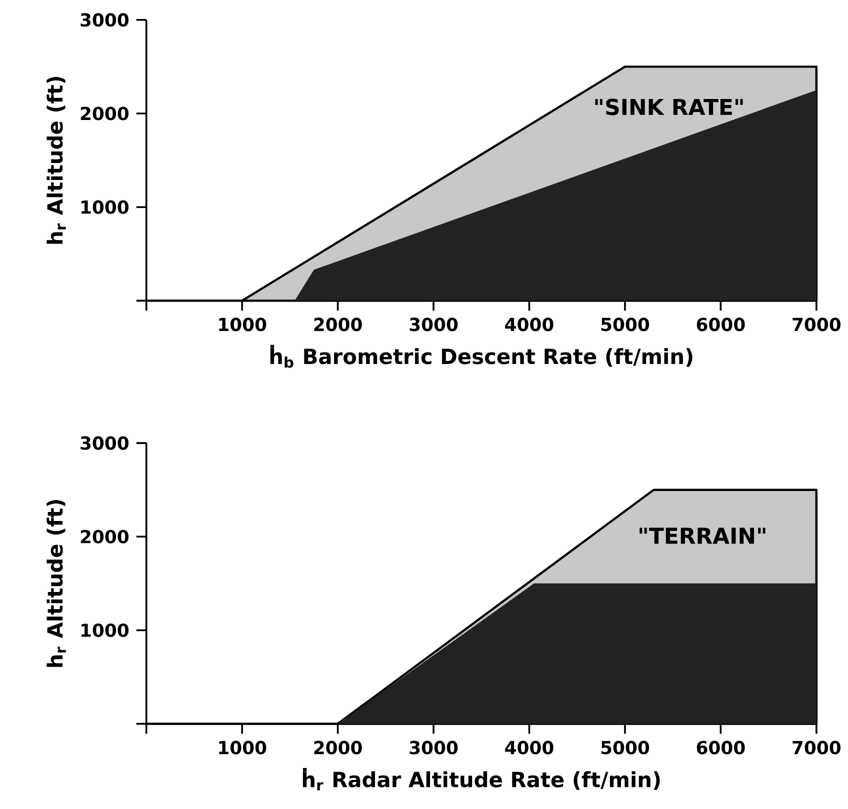 The height and width of the screenshot is (809, 848). What do you see at coordinates (669, 107) in the screenshot?
I see `annotation: "SINK RATE"` at bounding box center [669, 107].